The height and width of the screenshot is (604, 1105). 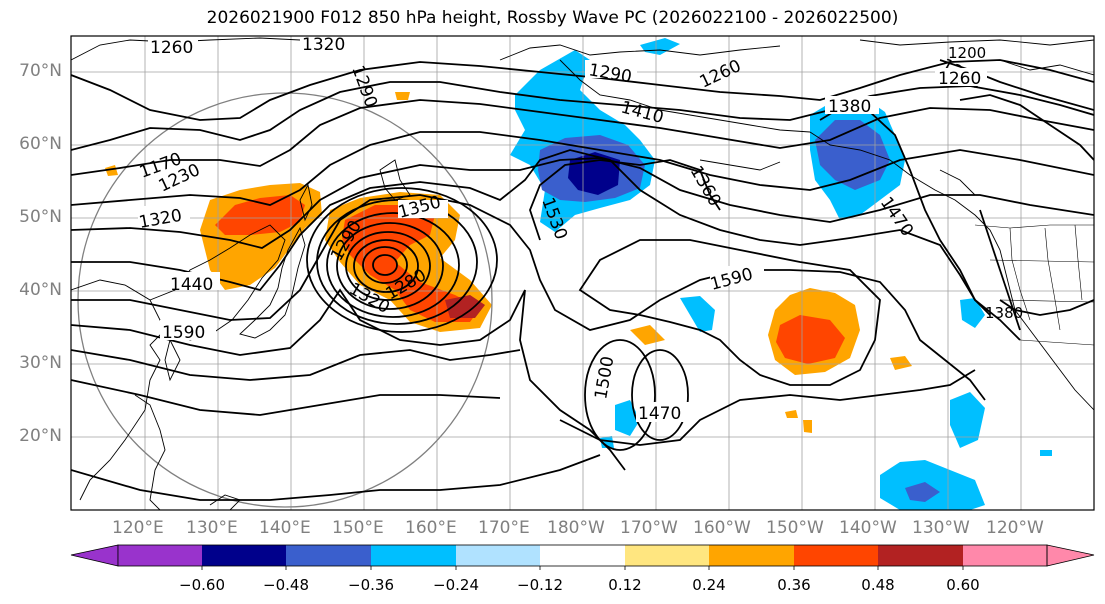 I want to click on lon-label: 140°E, so click(x=285, y=528).